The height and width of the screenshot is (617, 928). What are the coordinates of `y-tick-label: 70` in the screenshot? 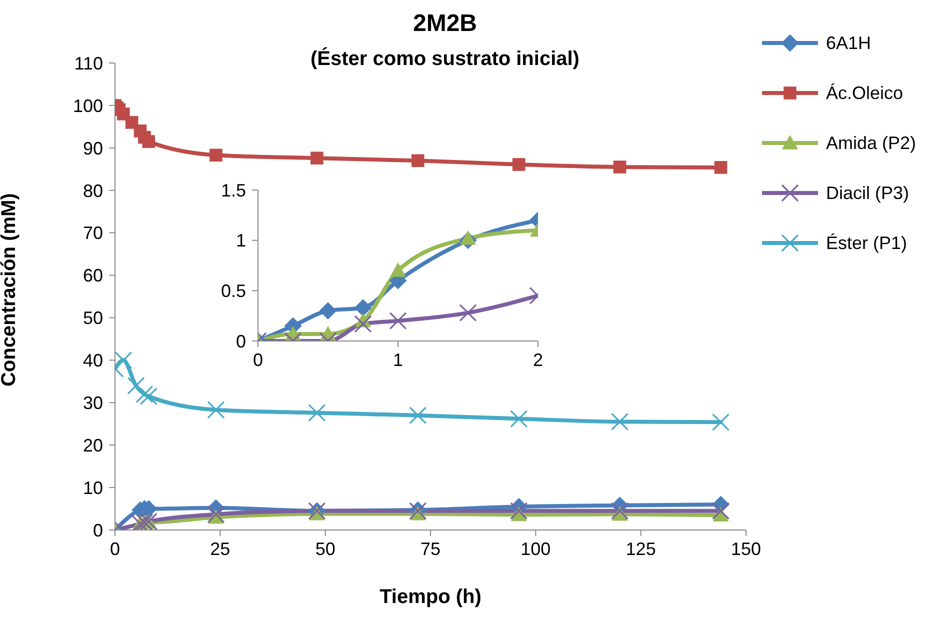 It's located at (92, 233).